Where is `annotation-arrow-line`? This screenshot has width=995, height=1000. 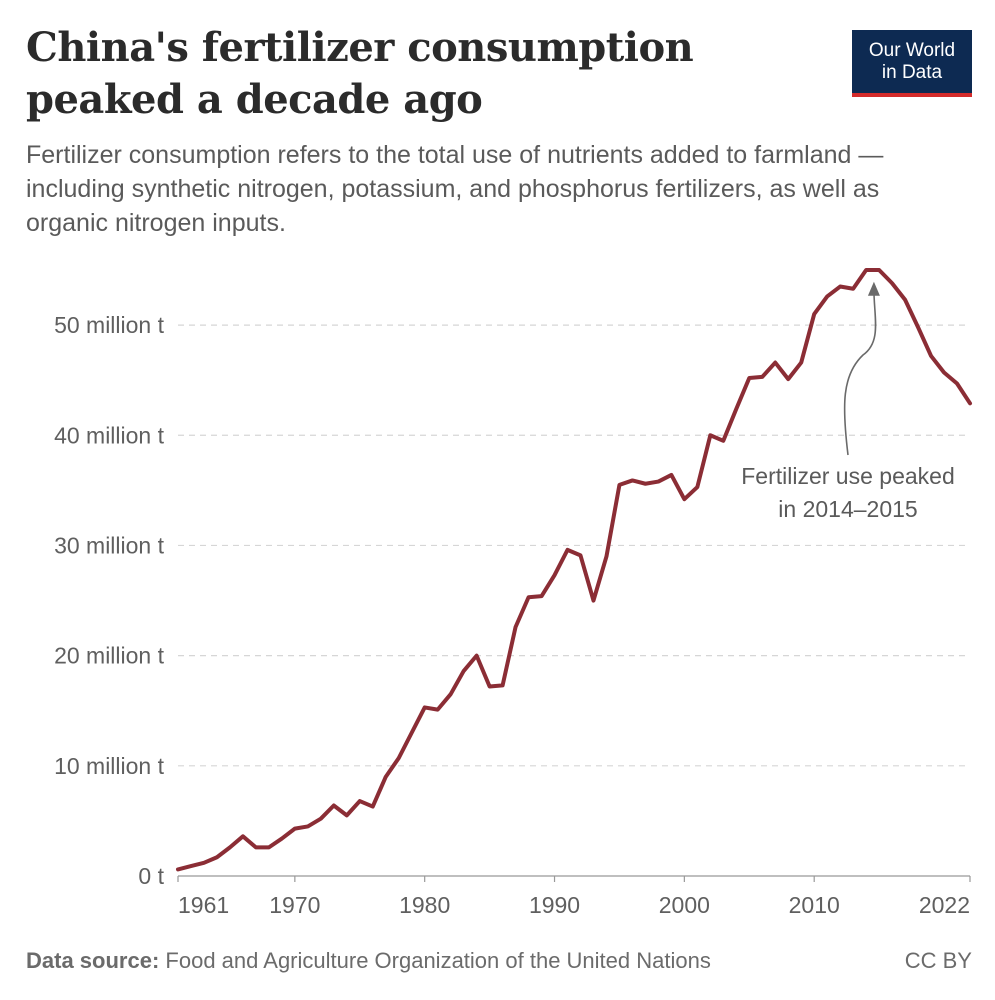 annotation-arrow-line is located at coordinates (860, 372).